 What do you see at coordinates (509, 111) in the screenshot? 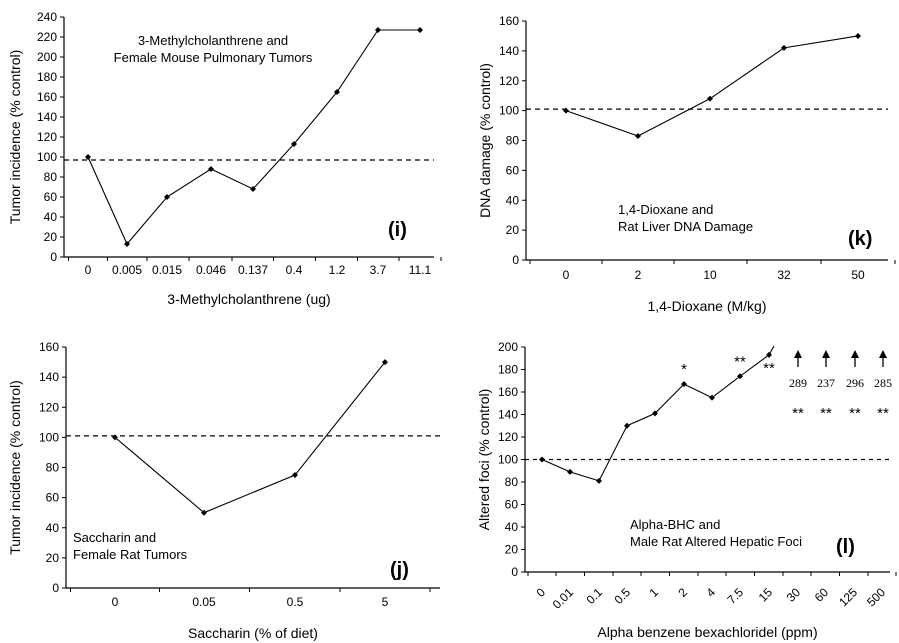
I see `chart-2-y-tick-label: 100` at bounding box center [509, 111].